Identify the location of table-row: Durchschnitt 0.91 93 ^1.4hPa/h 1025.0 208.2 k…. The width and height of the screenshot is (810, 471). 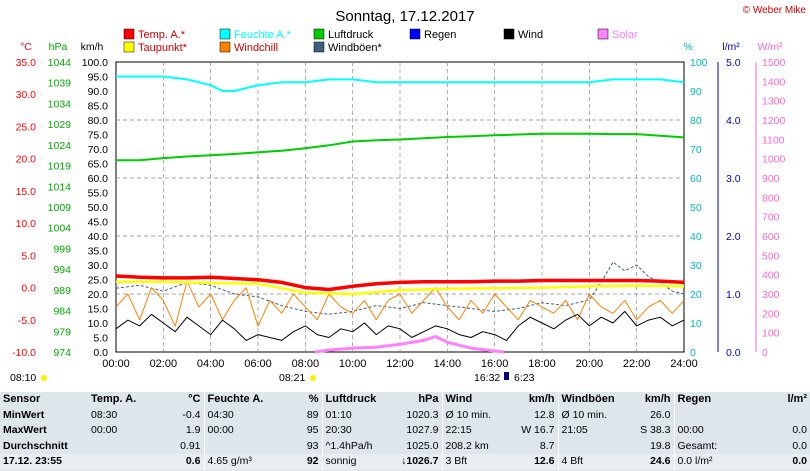
(405, 446).